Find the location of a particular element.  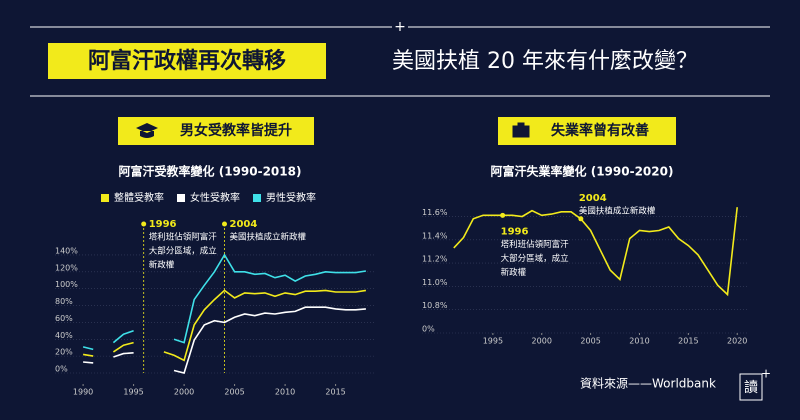

legend-label: 女性受教率 is located at coordinates (215, 197).